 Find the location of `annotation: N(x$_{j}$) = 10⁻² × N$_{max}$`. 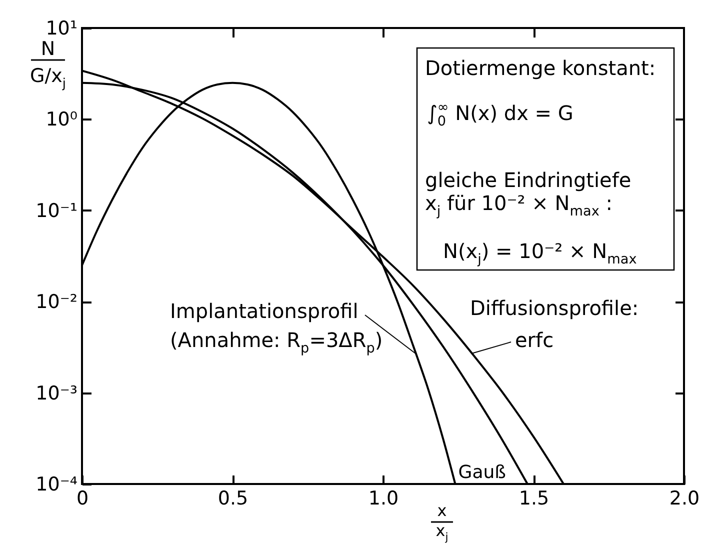

annotation: N(x$_{j}$) = 10⁻² × N$_{max}$ is located at coordinates (540, 253).